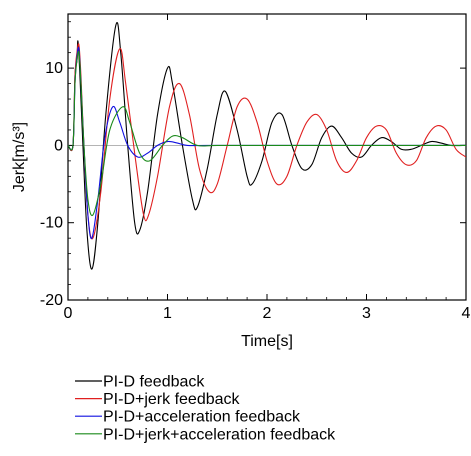 The width and height of the screenshot is (471, 456). Describe the element at coordinates (172, 399) in the screenshot. I see `legend-label-2: PI-D+jerk feedback` at that location.